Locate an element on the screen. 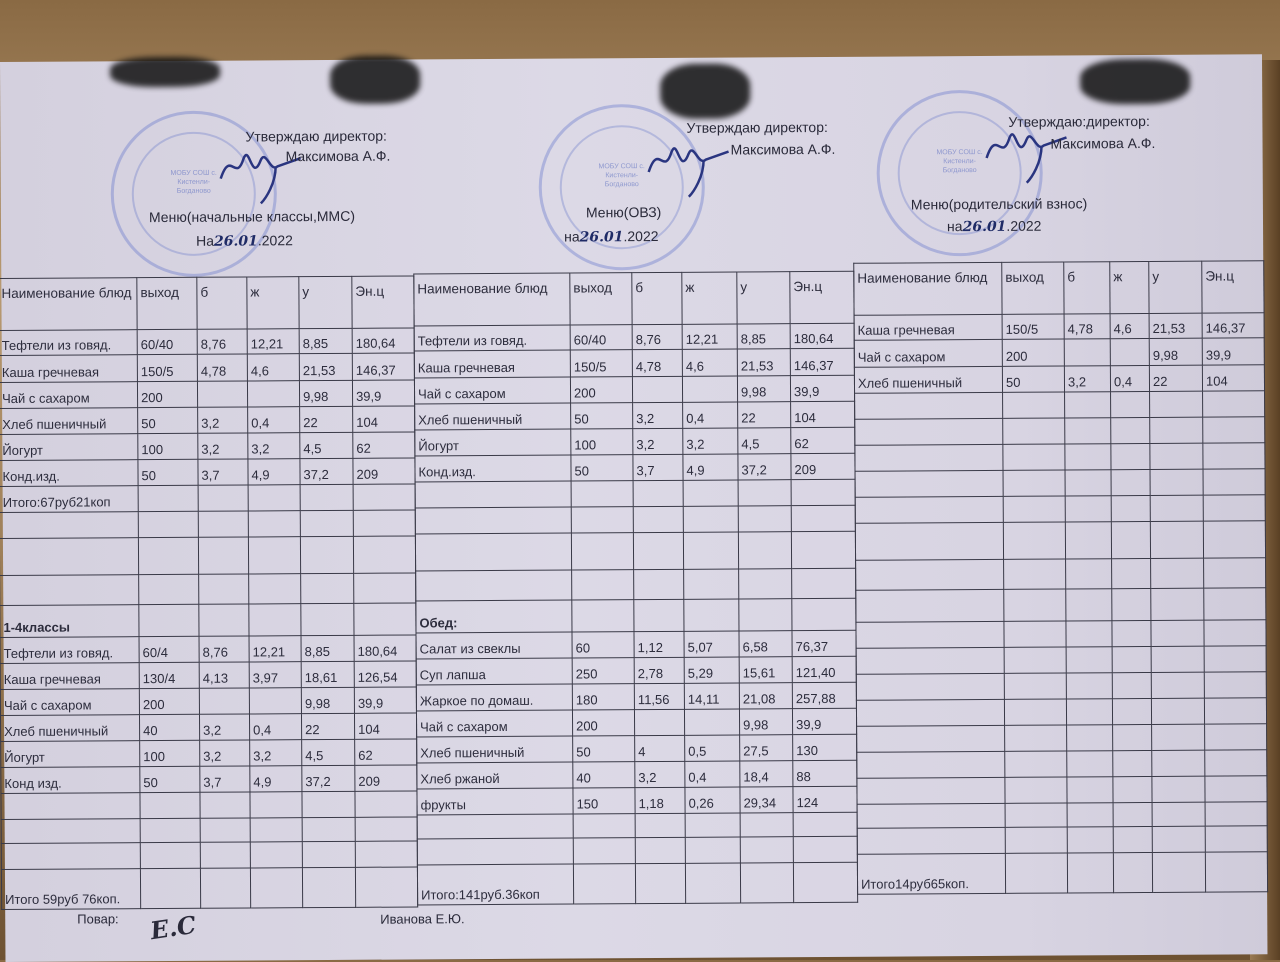 This screenshot has height=962, width=1280. nutrition-value: 37,2 is located at coordinates (764, 466).